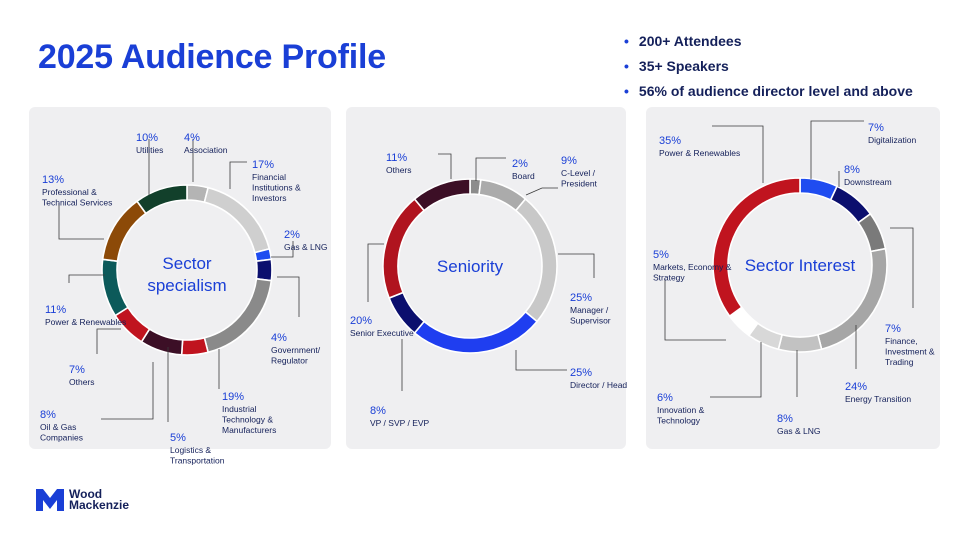 Image resolution: width=960 pixels, height=540 pixels. What do you see at coordinates (212, 57) in the screenshot?
I see `page-title: 2025 Audience Profile` at bounding box center [212, 57].